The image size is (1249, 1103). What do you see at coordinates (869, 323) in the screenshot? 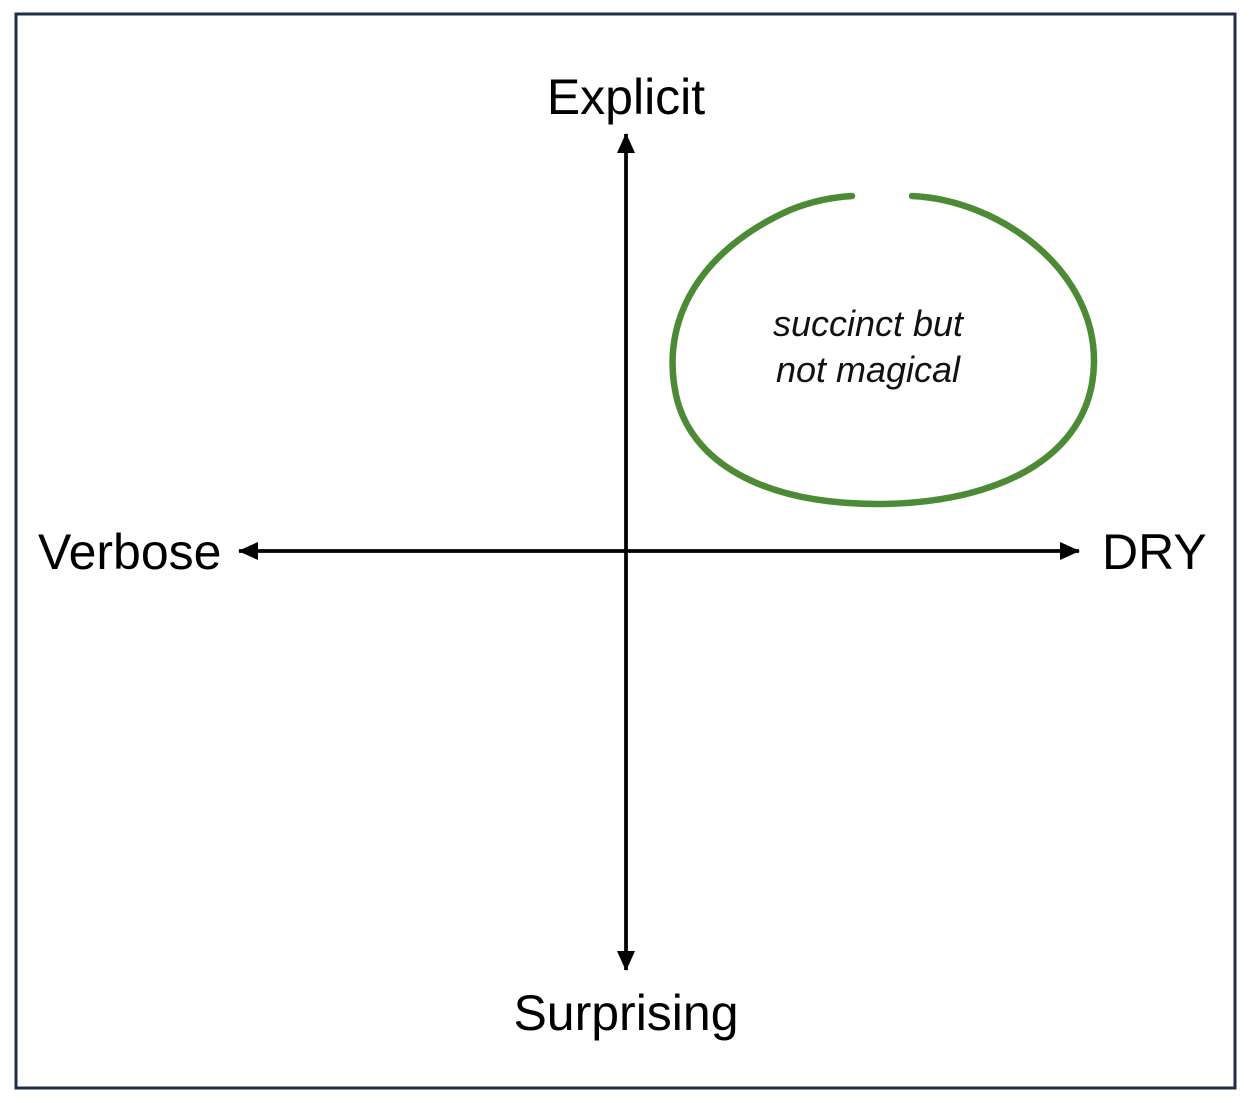
I see `annotation-line-1: succinct but` at bounding box center [869, 323].